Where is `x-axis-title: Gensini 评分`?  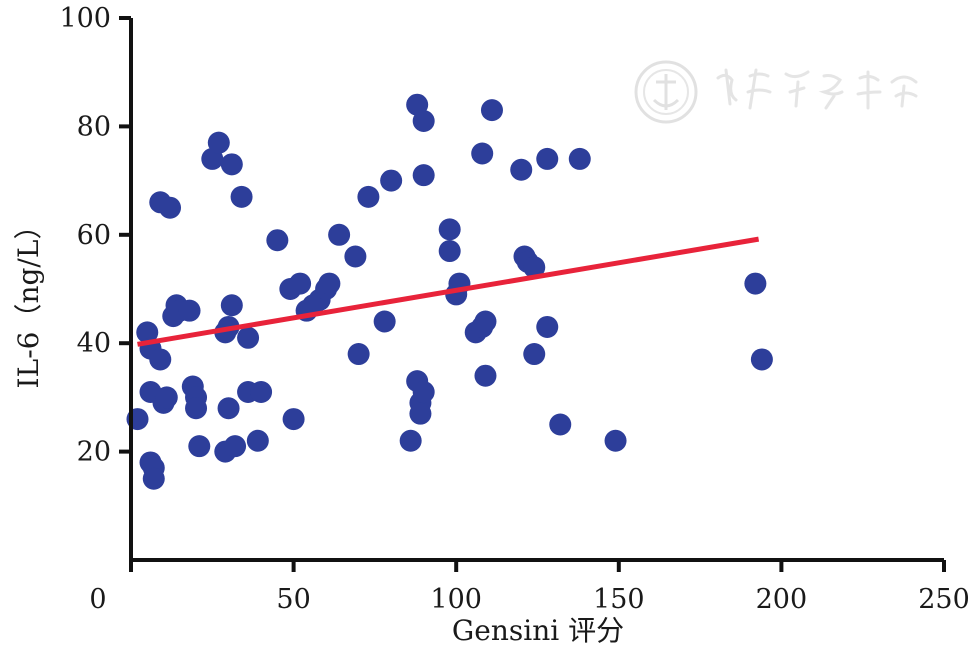 x-axis-title: Gensini 评分 is located at coordinates (538, 630).